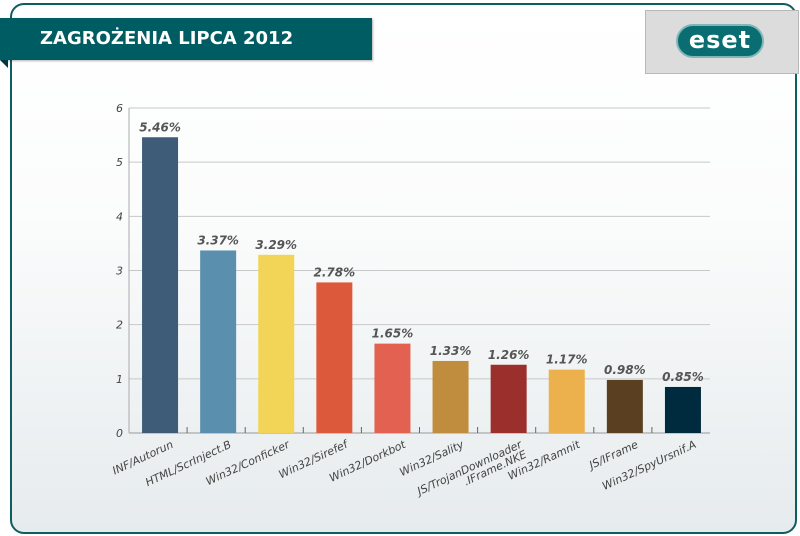 Image resolution: width=800 pixels, height=536 pixels. I want to click on y-tick-label: 5, so click(119, 162).